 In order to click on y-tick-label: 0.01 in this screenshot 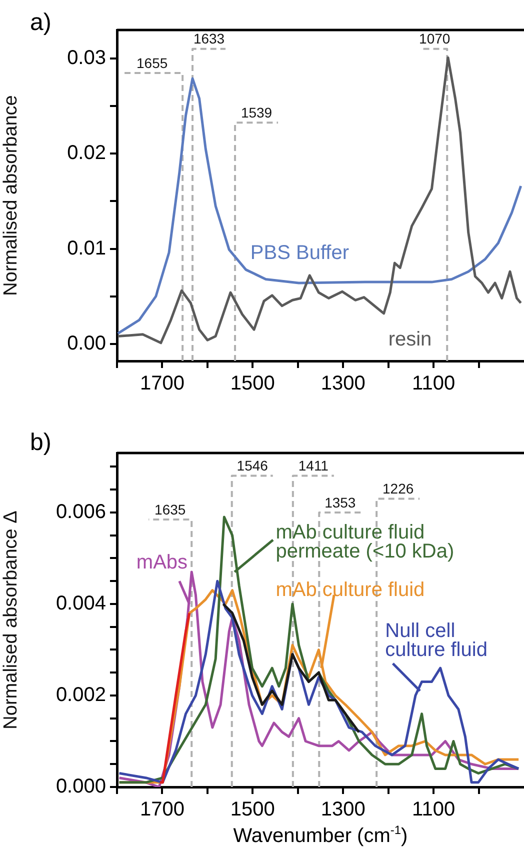, I will do `click(86, 248)`.